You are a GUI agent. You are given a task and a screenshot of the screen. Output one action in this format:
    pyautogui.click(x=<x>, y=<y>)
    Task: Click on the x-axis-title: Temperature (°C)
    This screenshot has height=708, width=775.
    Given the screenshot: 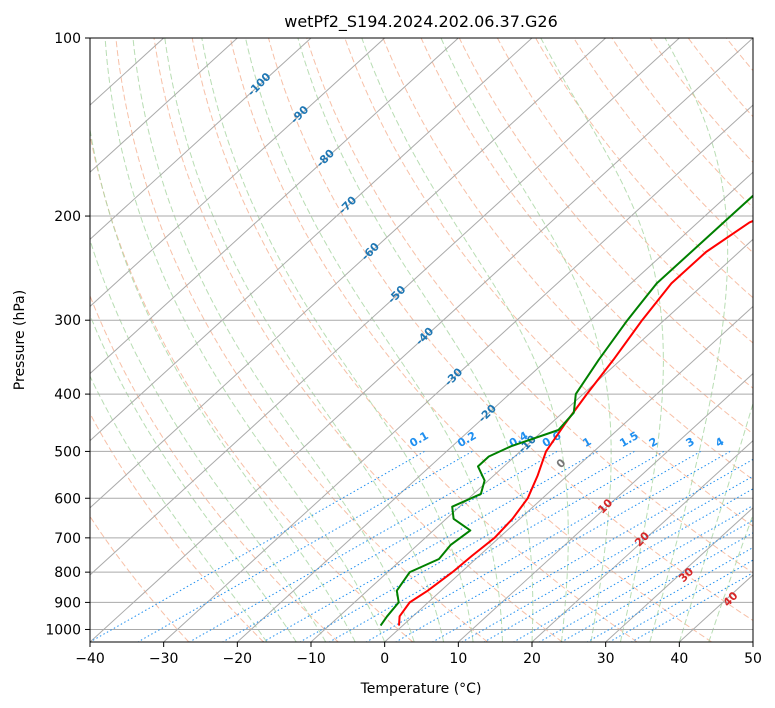 What is the action you would take?
    pyautogui.click(x=421, y=689)
    